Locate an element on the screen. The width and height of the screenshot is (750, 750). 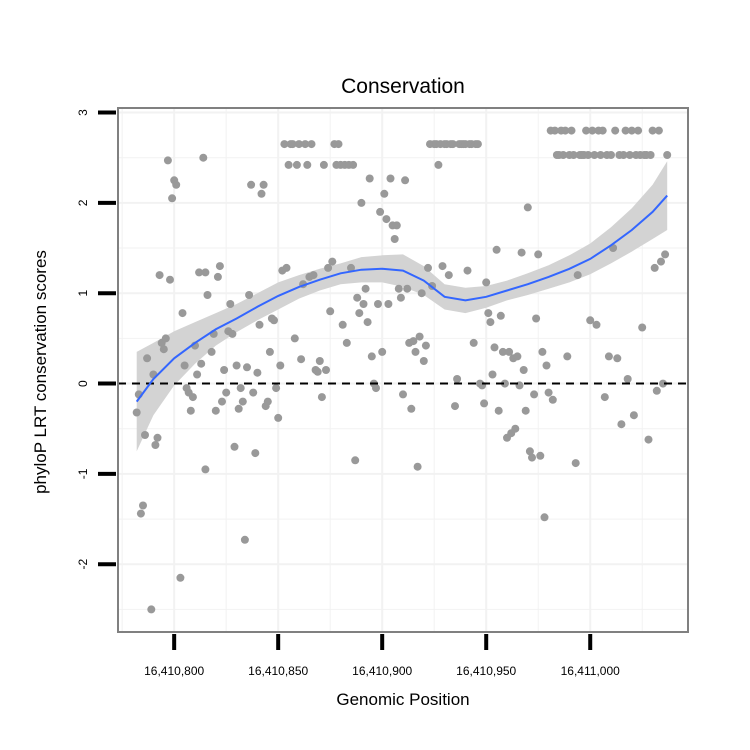
x-axis-title: Genomic Position is located at coordinates (402, 699).